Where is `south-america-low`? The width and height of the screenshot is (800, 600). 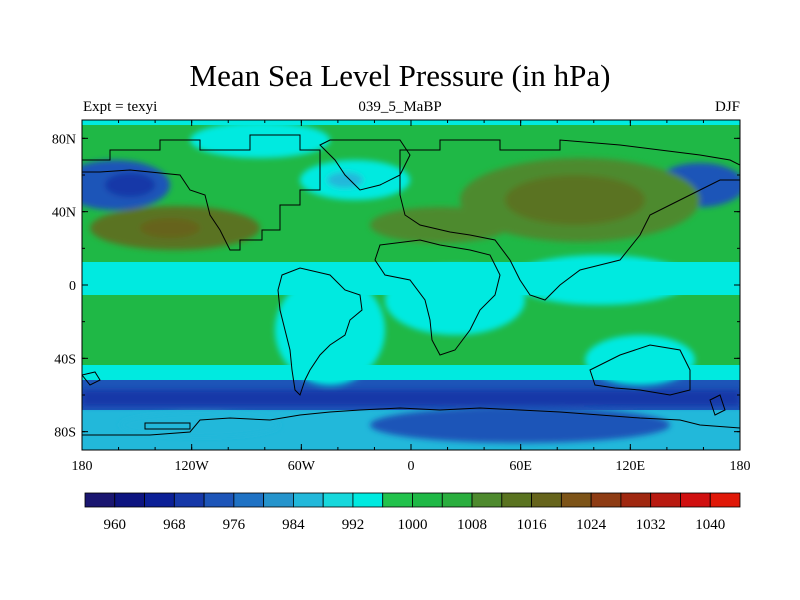 south-america-low is located at coordinates (330, 330).